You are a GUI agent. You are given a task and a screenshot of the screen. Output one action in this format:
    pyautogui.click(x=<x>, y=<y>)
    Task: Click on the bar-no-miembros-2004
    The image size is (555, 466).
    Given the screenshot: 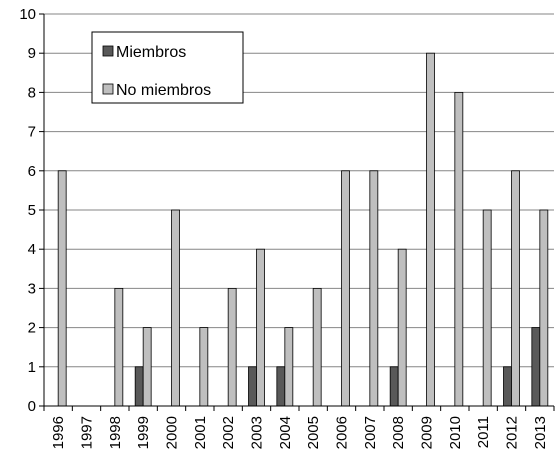 What is the action you would take?
    pyautogui.click(x=289, y=367)
    